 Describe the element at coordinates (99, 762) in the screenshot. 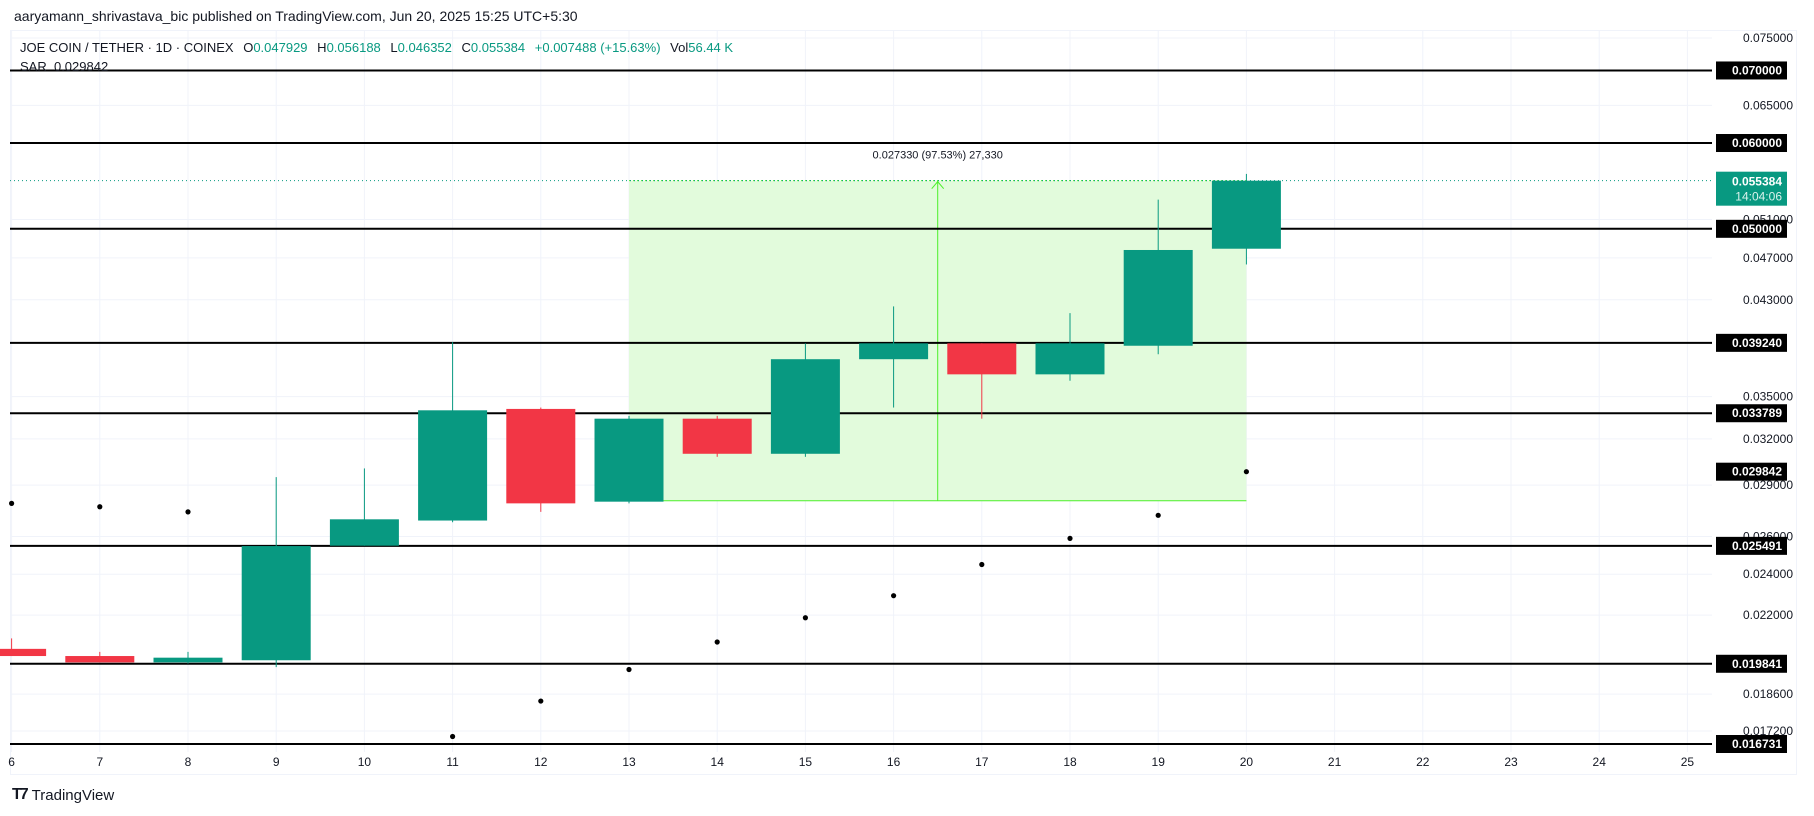

I see `x-tick-label: 7` at that location.